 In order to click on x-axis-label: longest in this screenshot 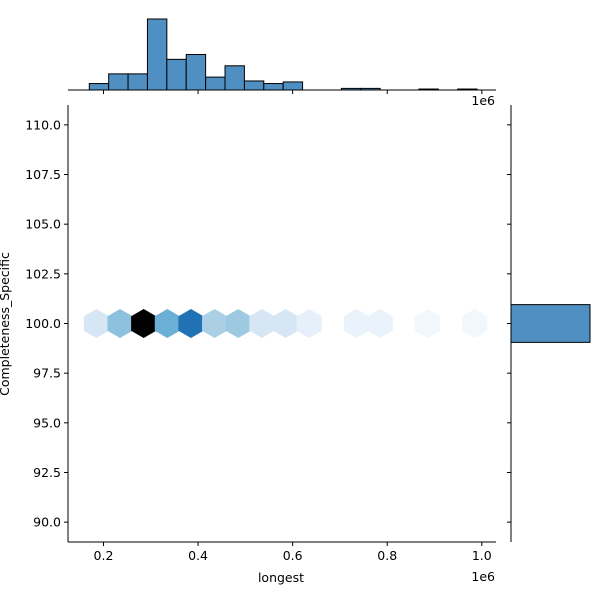, I will do `click(281, 577)`.